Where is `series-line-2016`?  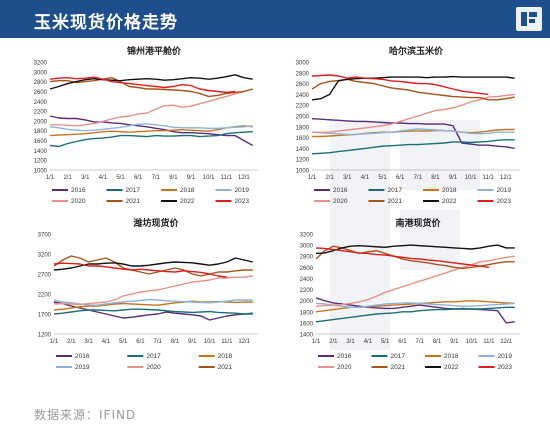
series-line-2016 is located at coordinates (413, 134).